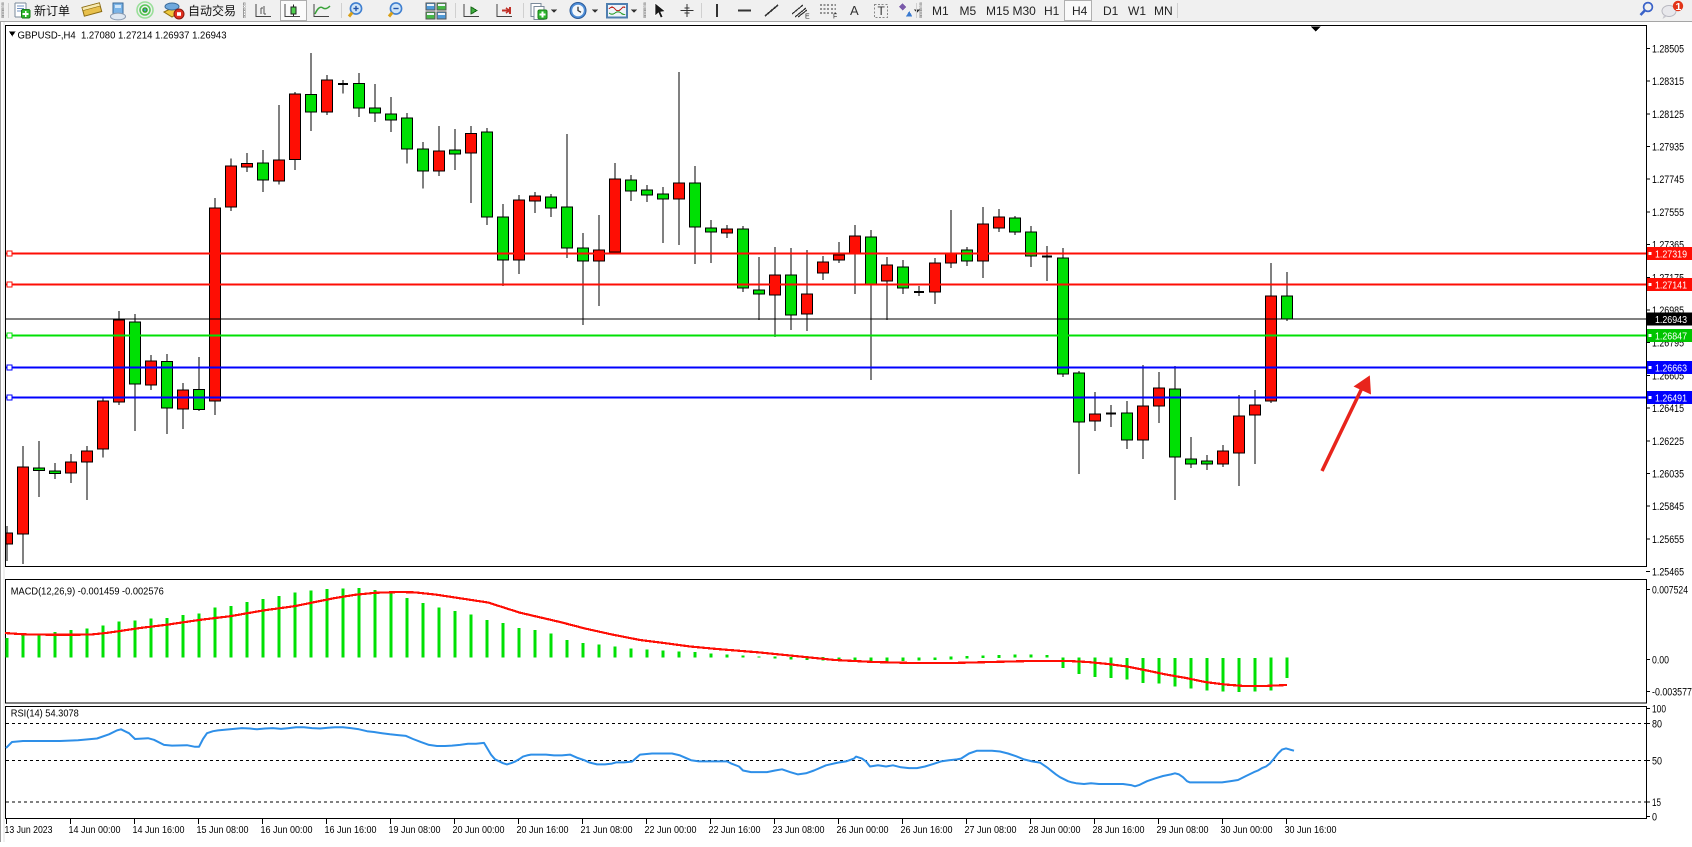  Describe the element at coordinates (607, 830) in the screenshot. I see `svg-text: 21 Jun 08:00` at that location.